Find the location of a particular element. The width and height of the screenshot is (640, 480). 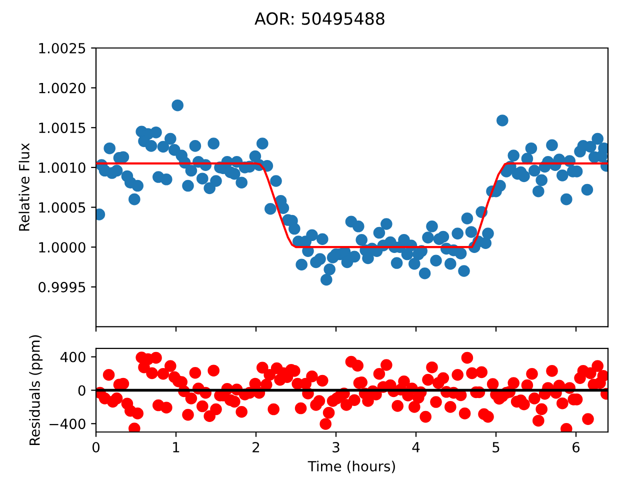

y-tick-label: 0 is located at coordinates (82, 390).